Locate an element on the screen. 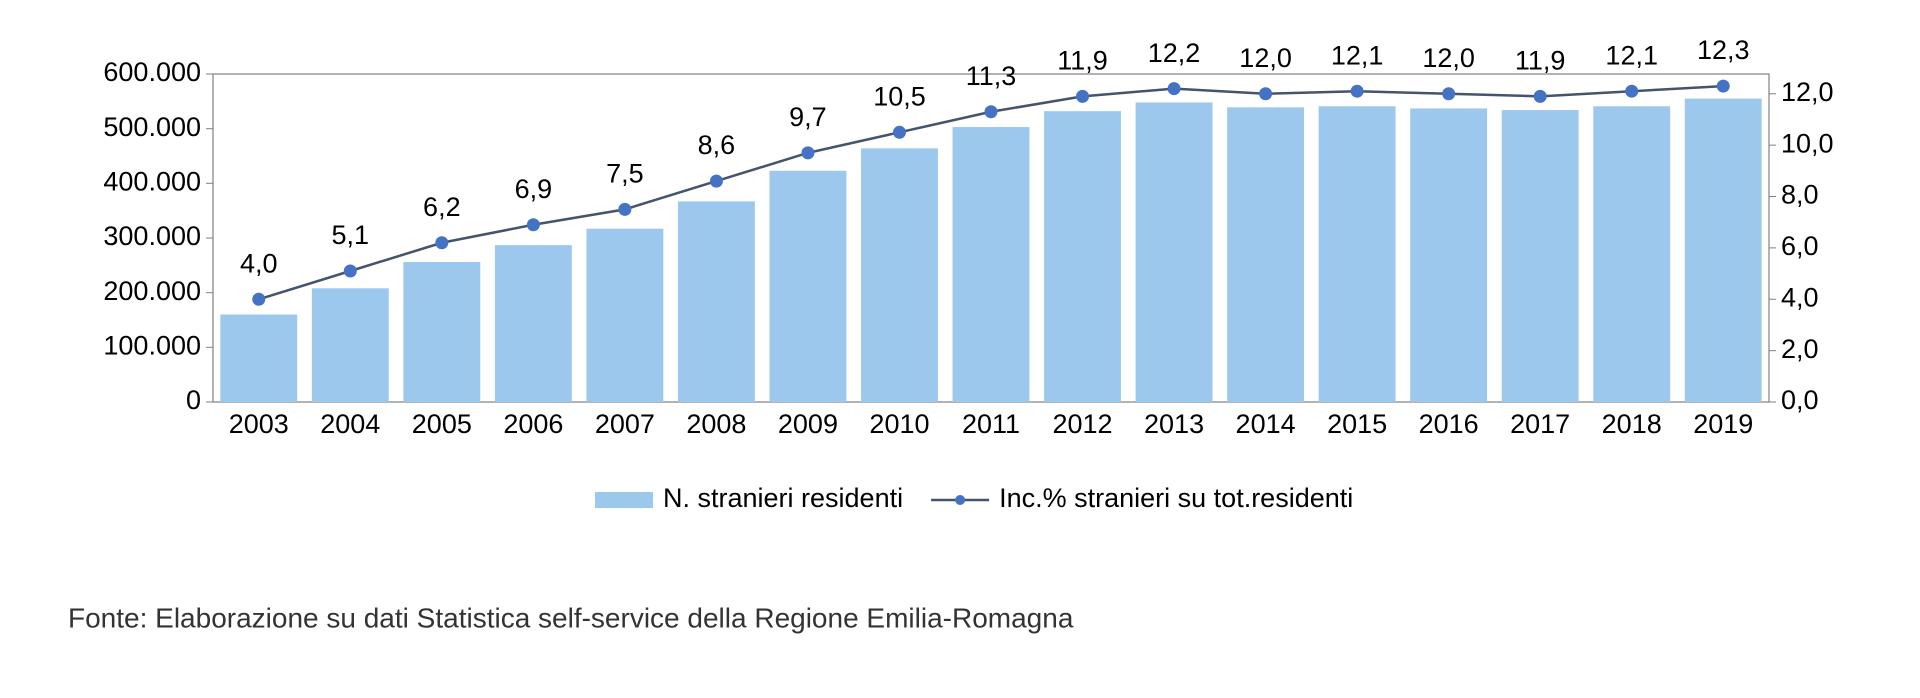 Image resolution: width=1920 pixels, height=698 pixels. data-label: 9,7 is located at coordinates (808, 117).